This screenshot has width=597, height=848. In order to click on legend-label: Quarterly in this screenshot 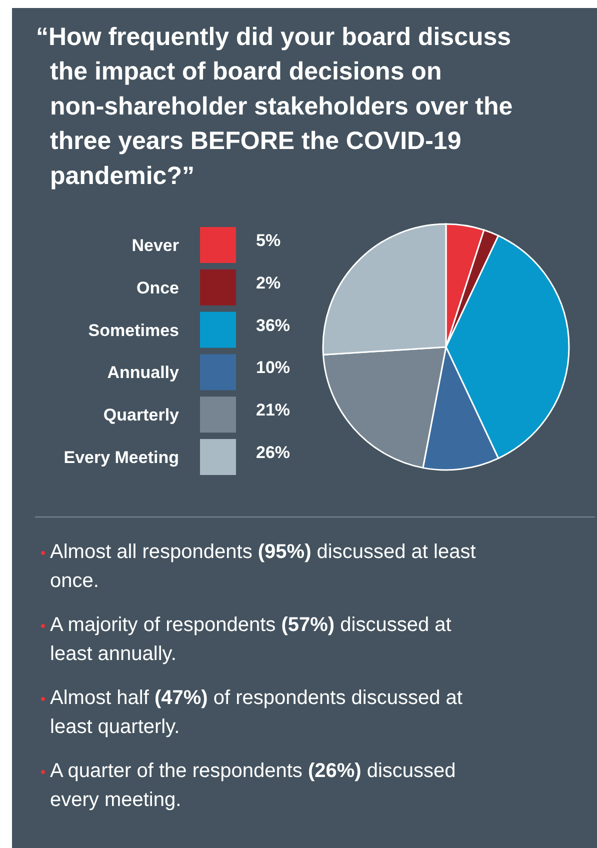, I will do `click(141, 415)`.